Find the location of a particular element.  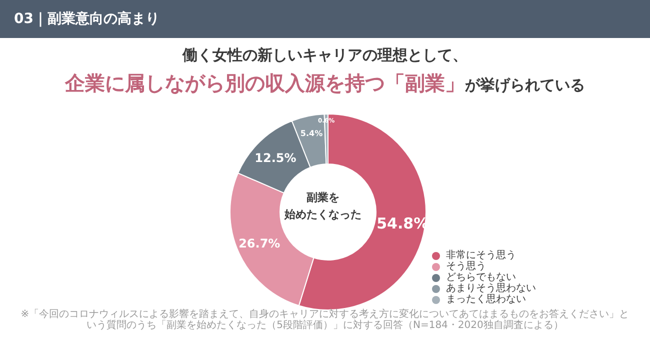

text: 企業に属しながら別の収入源を持つ「副業」 is located at coordinates (265, 83).